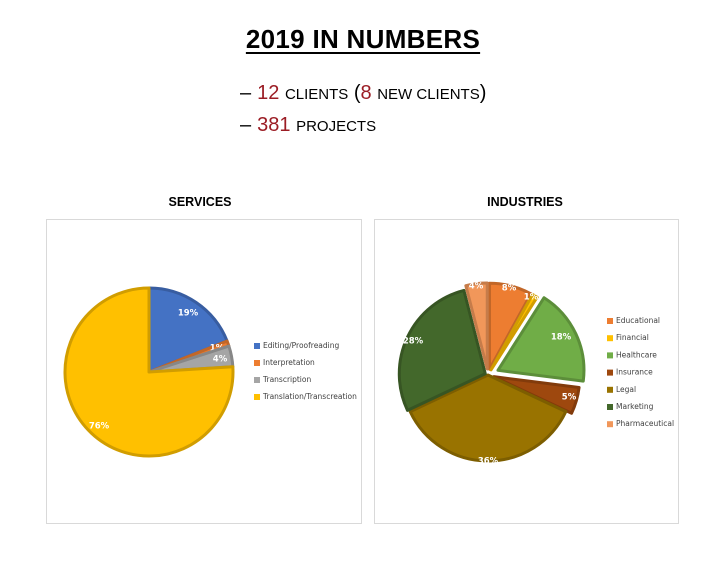  What do you see at coordinates (309, 396) in the screenshot?
I see `legend-label-translation-transcreation: Translation/Transcreation` at bounding box center [309, 396].